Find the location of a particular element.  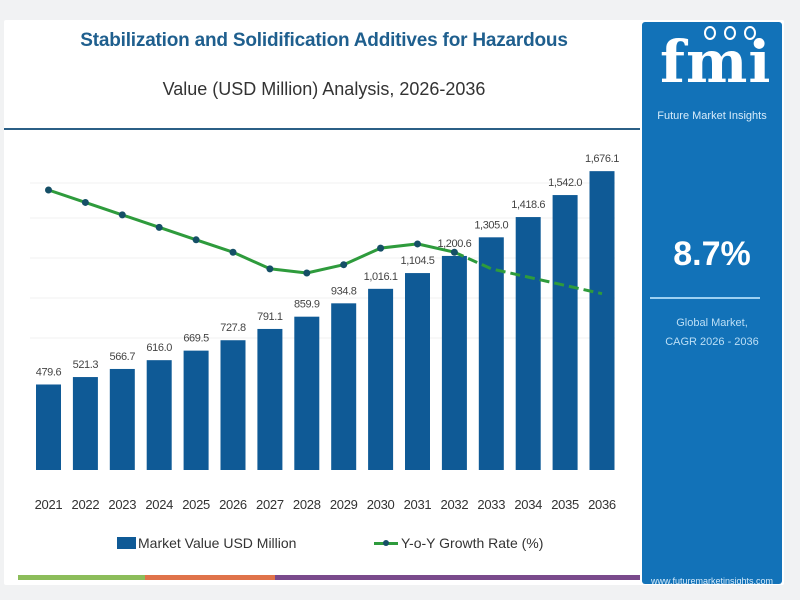

legend-label: Market Value USD Million is located at coordinates (217, 543).